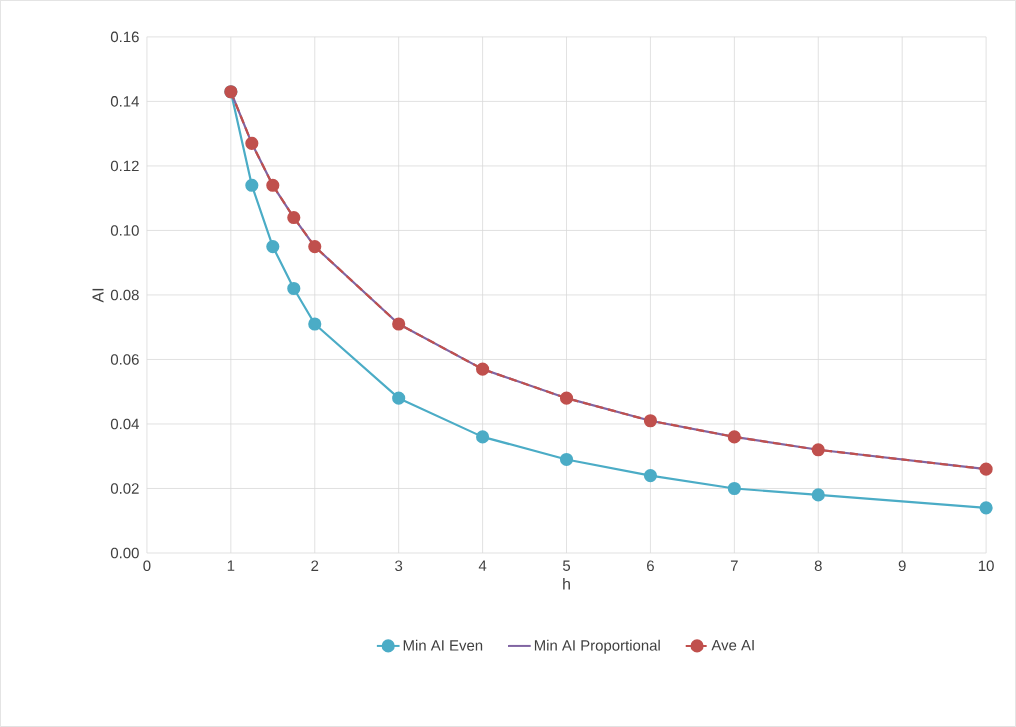 Image resolution: width=1016 pixels, height=727 pixels. What do you see at coordinates (399, 566) in the screenshot?
I see `x-tick-label: 3` at bounding box center [399, 566].